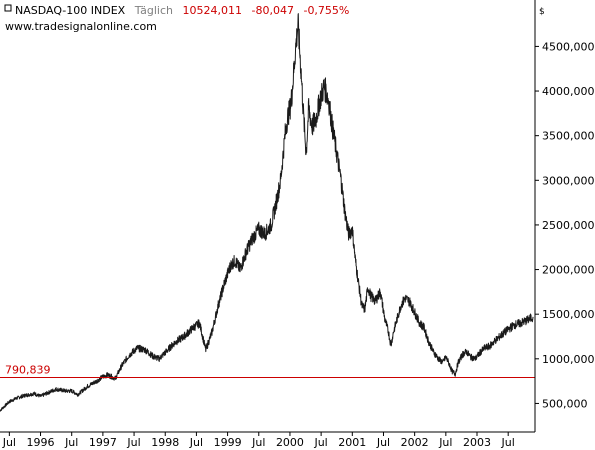 The height and width of the screenshot is (450, 595). What do you see at coordinates (568, 225) in the screenshot?
I see `y-tick-label-4: 2500,000` at bounding box center [568, 225].